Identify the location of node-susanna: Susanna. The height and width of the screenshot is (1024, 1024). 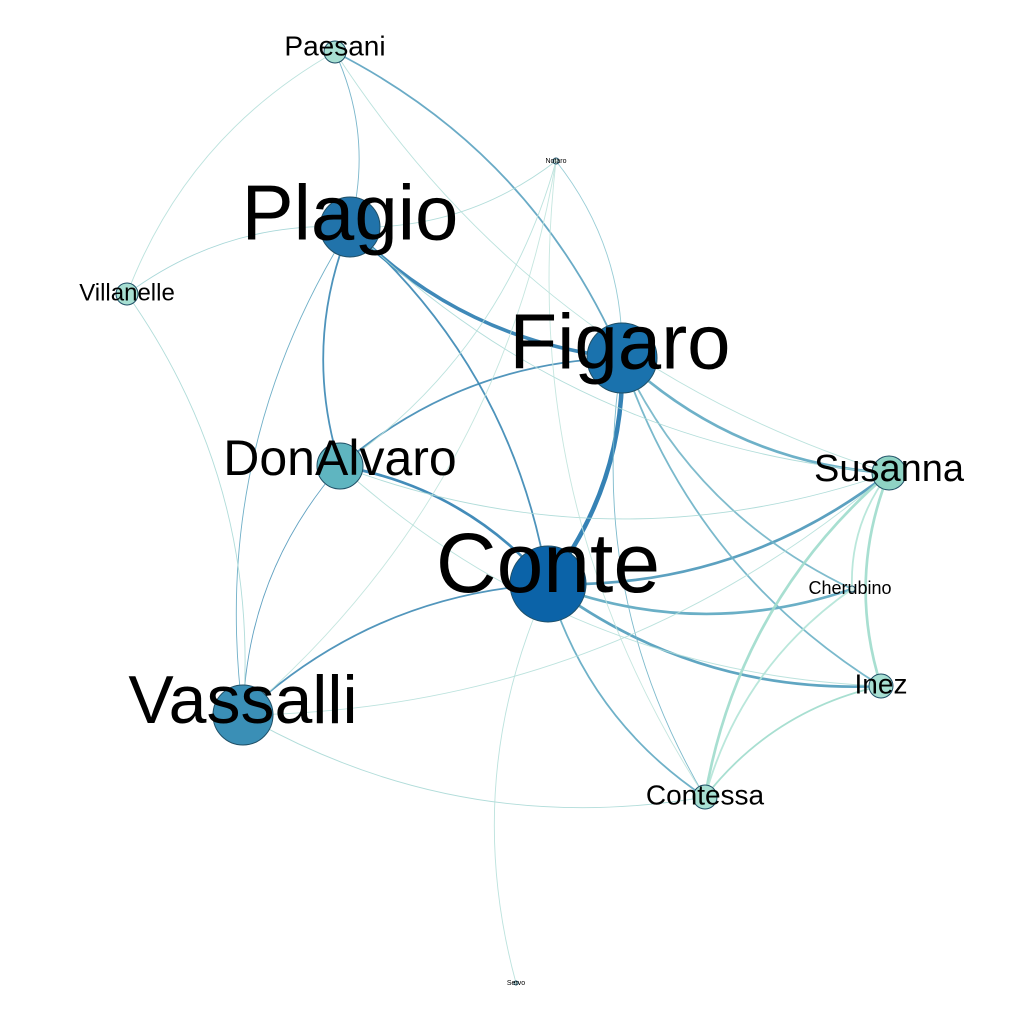
(889, 469).